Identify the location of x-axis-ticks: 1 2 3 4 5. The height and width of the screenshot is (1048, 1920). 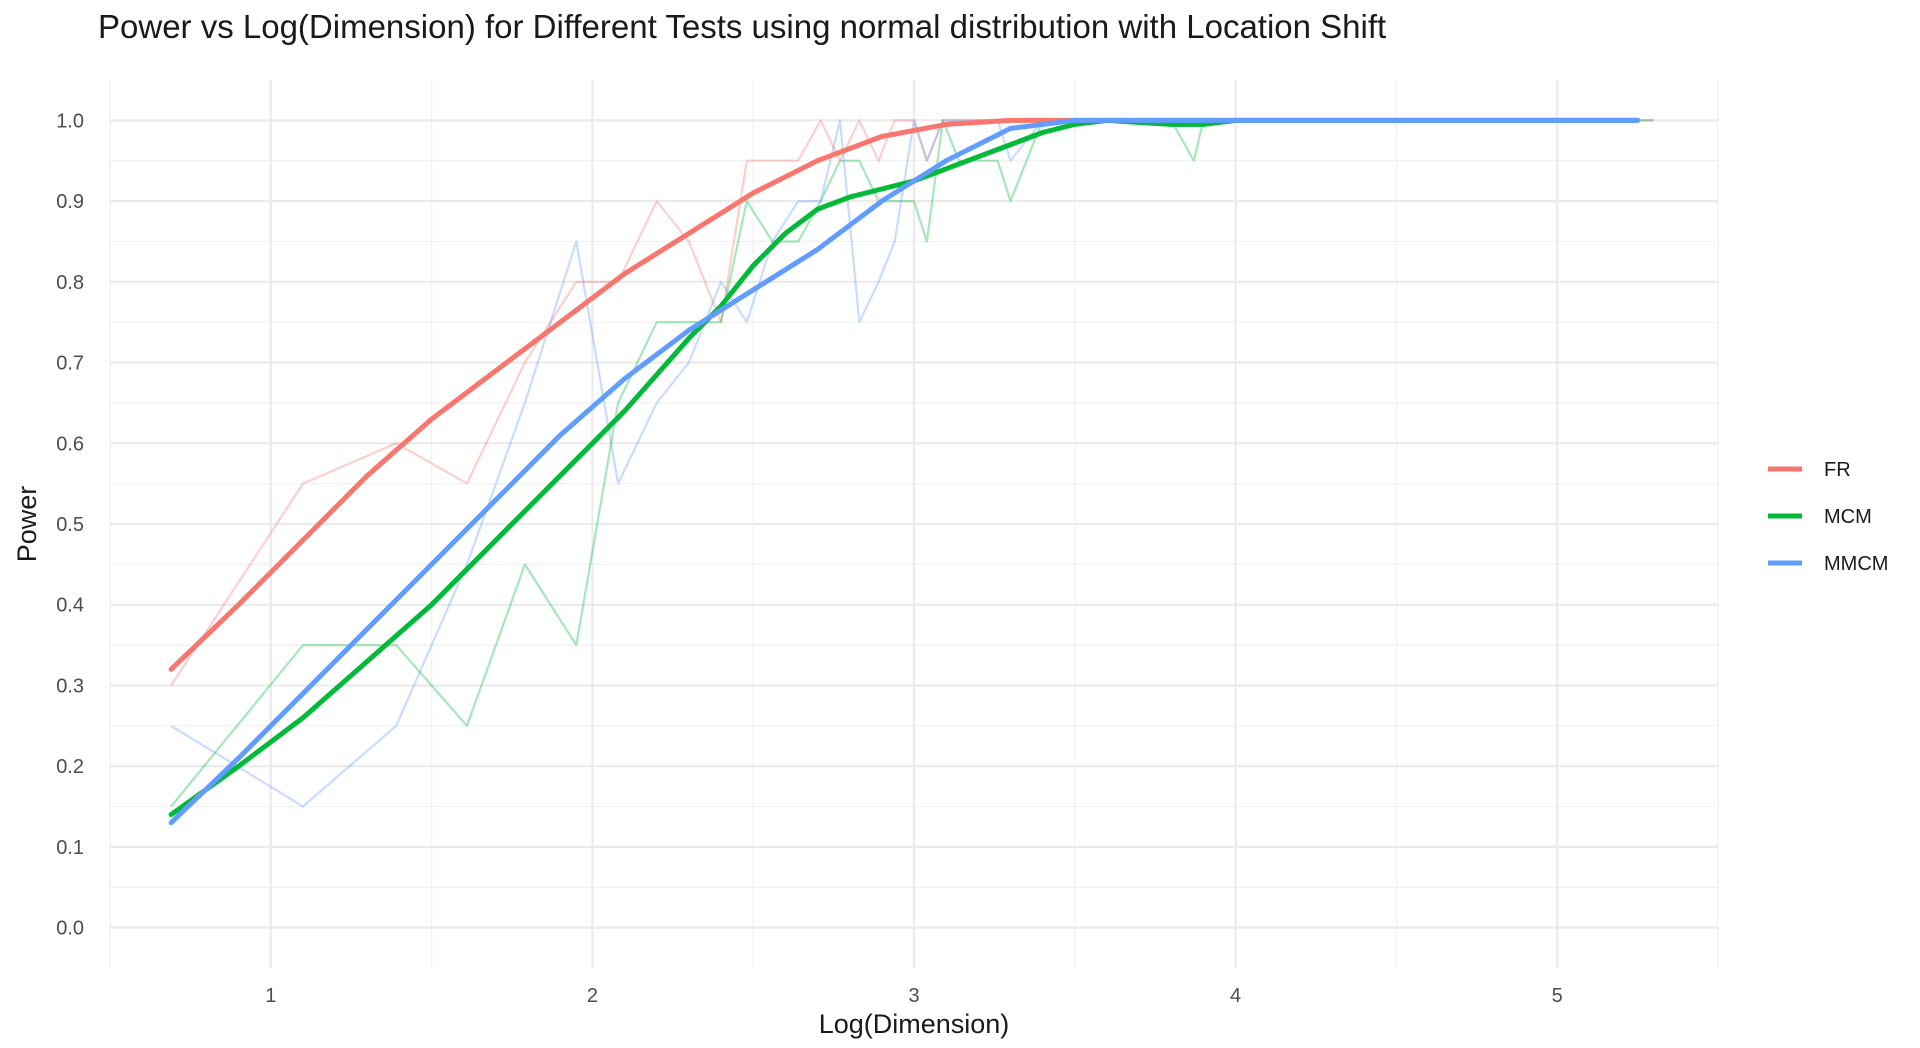
(914, 996).